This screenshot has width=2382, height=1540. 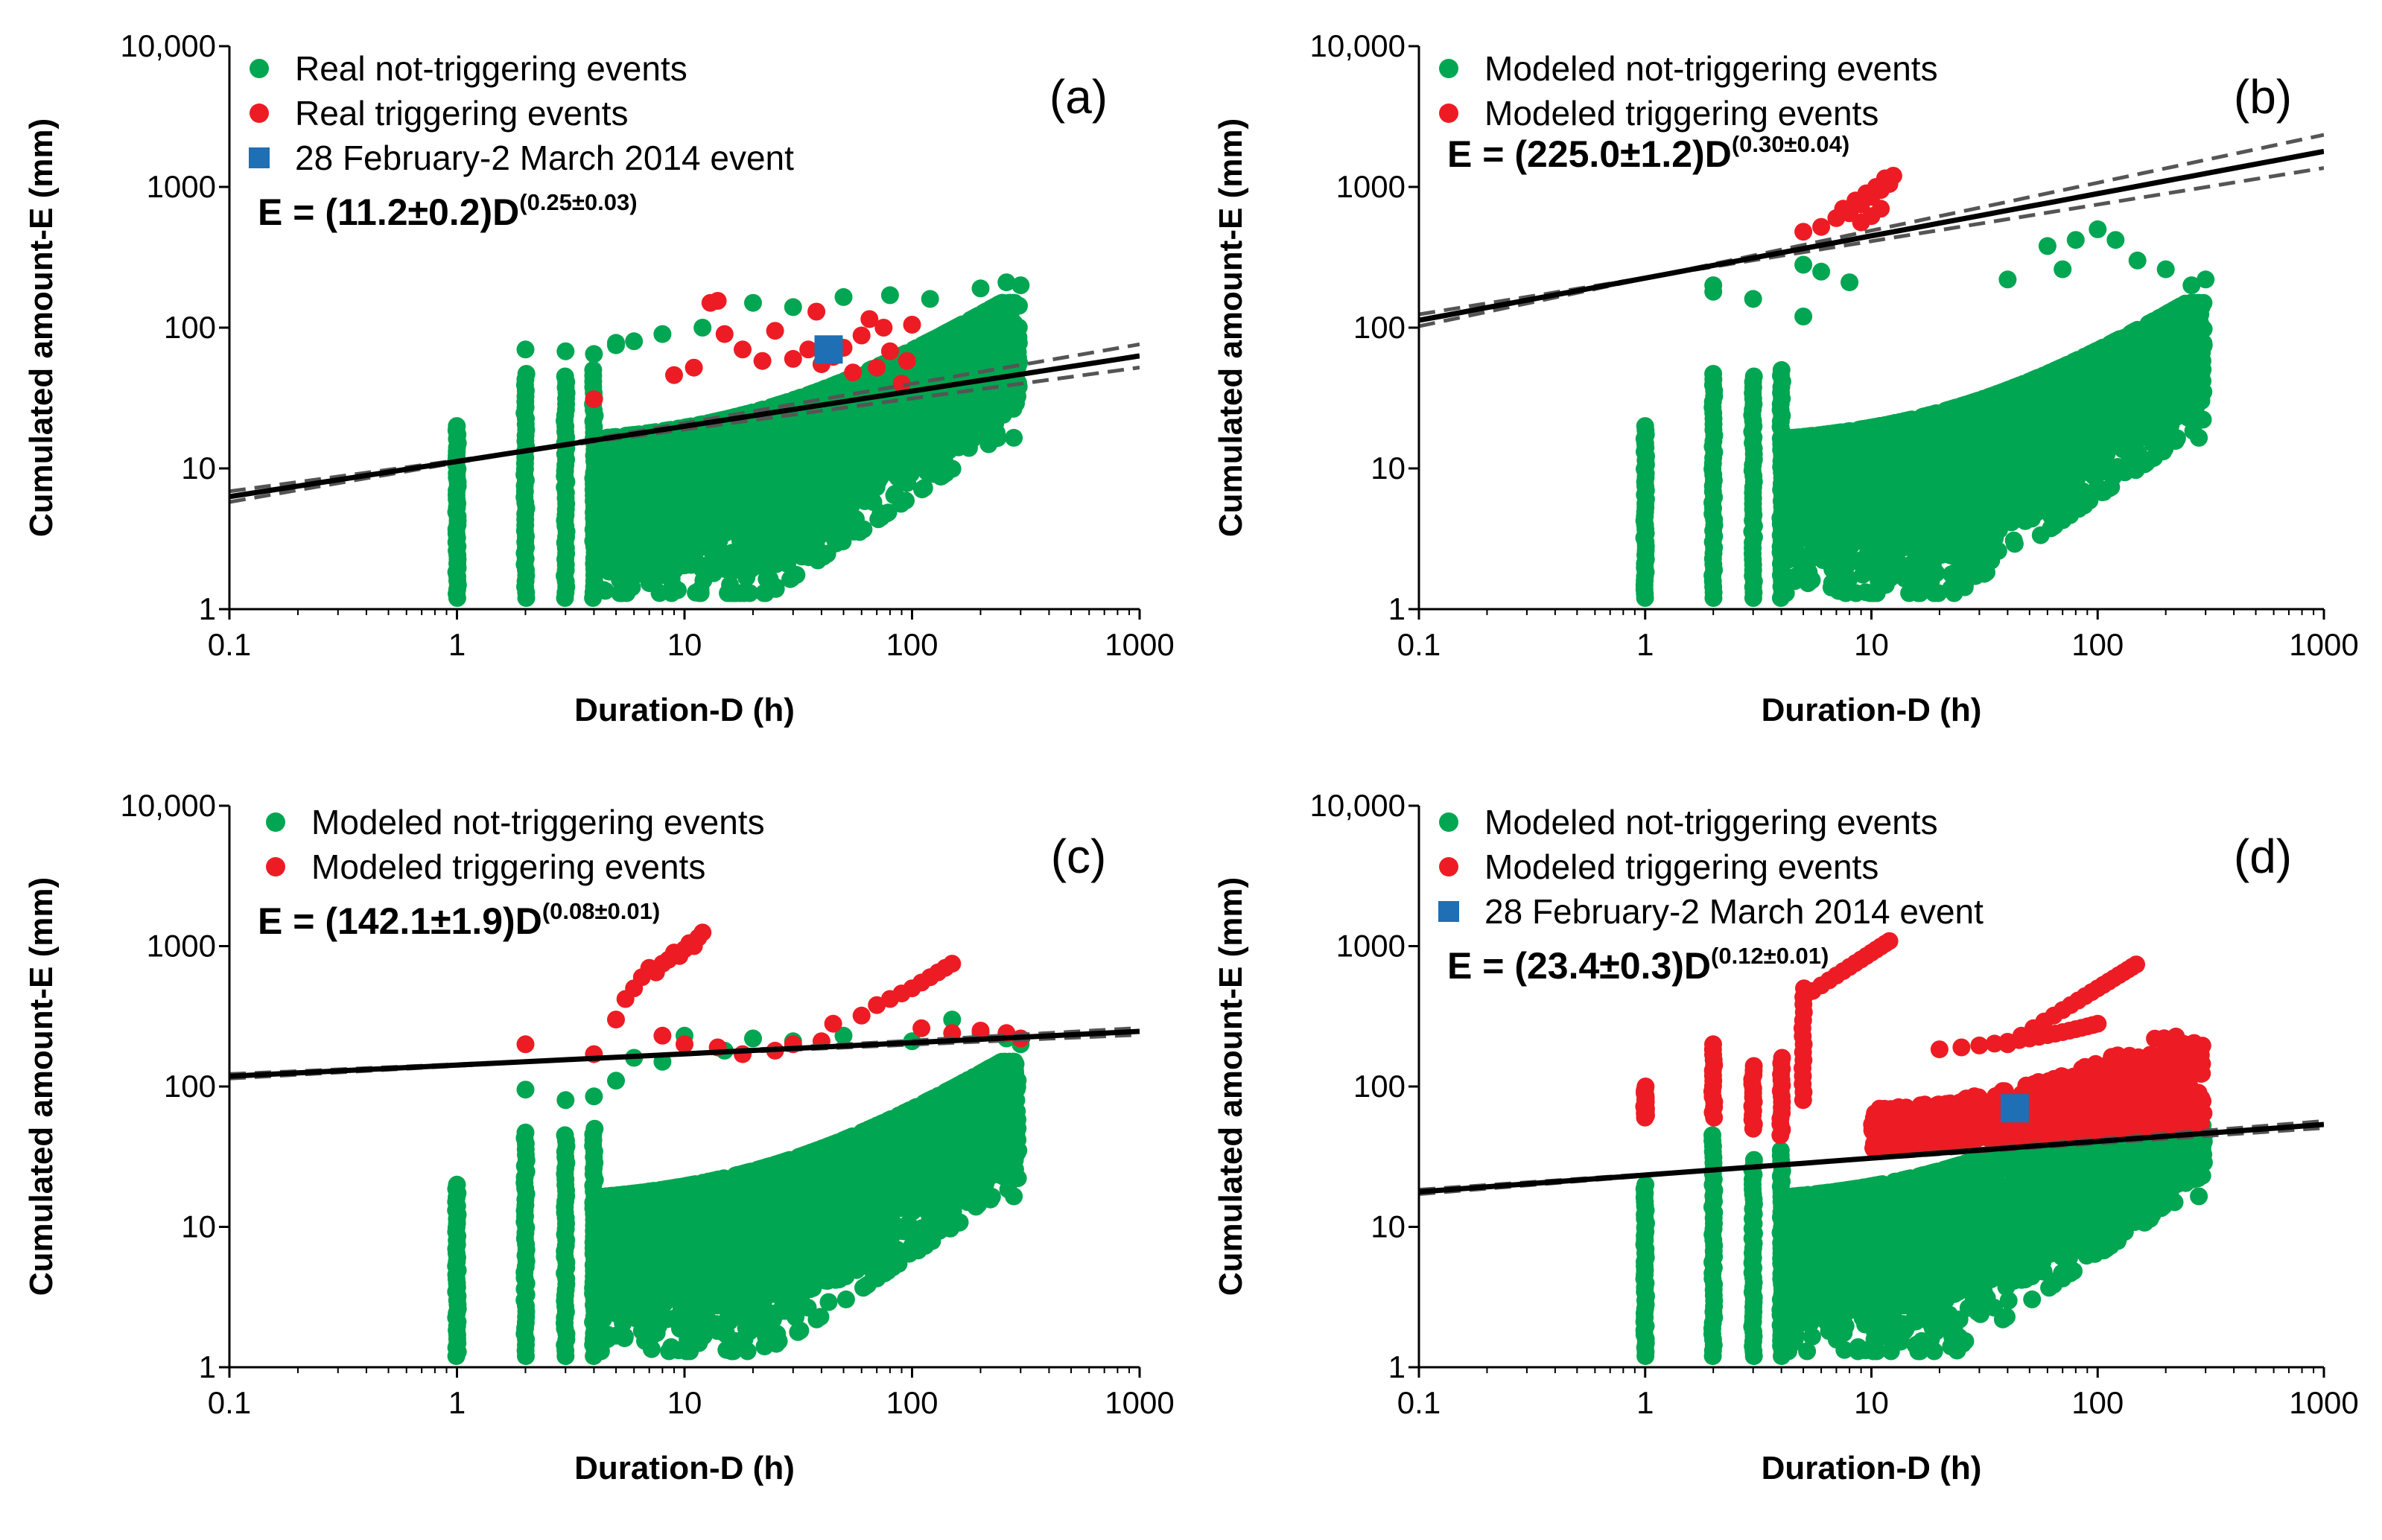 I want to click on y-tick-label: 10, so click(x=198, y=468).